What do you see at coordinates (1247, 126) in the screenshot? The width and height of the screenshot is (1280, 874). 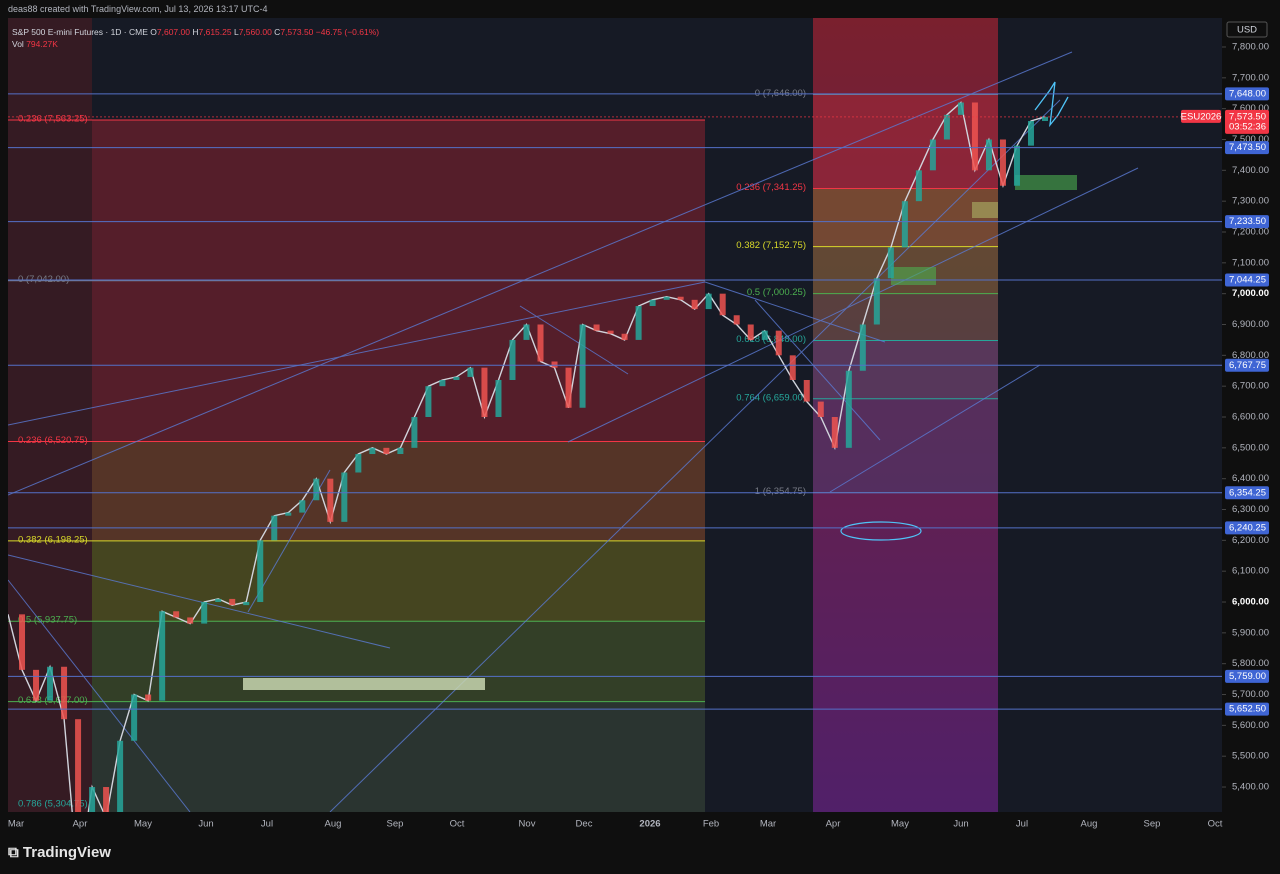 I see `countdown: 03:52:36` at bounding box center [1247, 126].